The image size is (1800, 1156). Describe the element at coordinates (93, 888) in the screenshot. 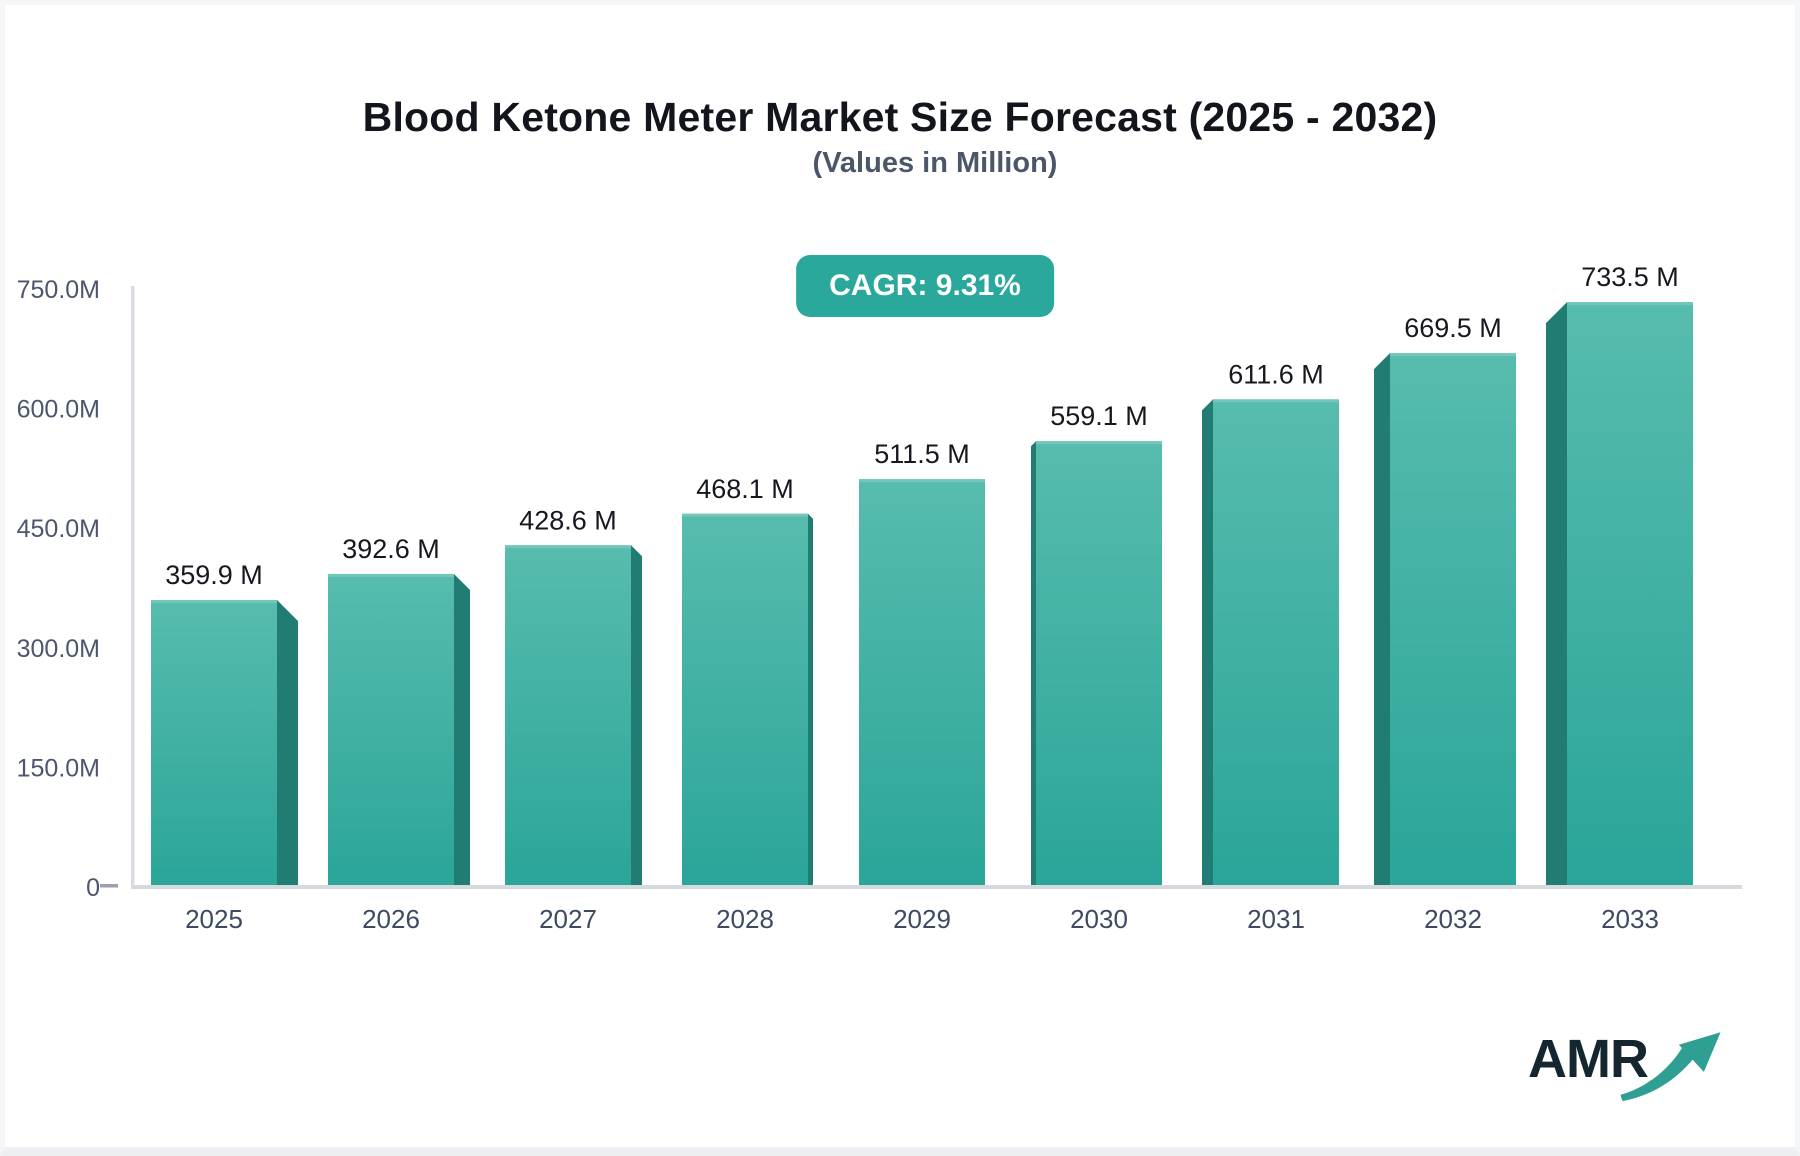

I see `y-axis-tick-label: 0` at that location.